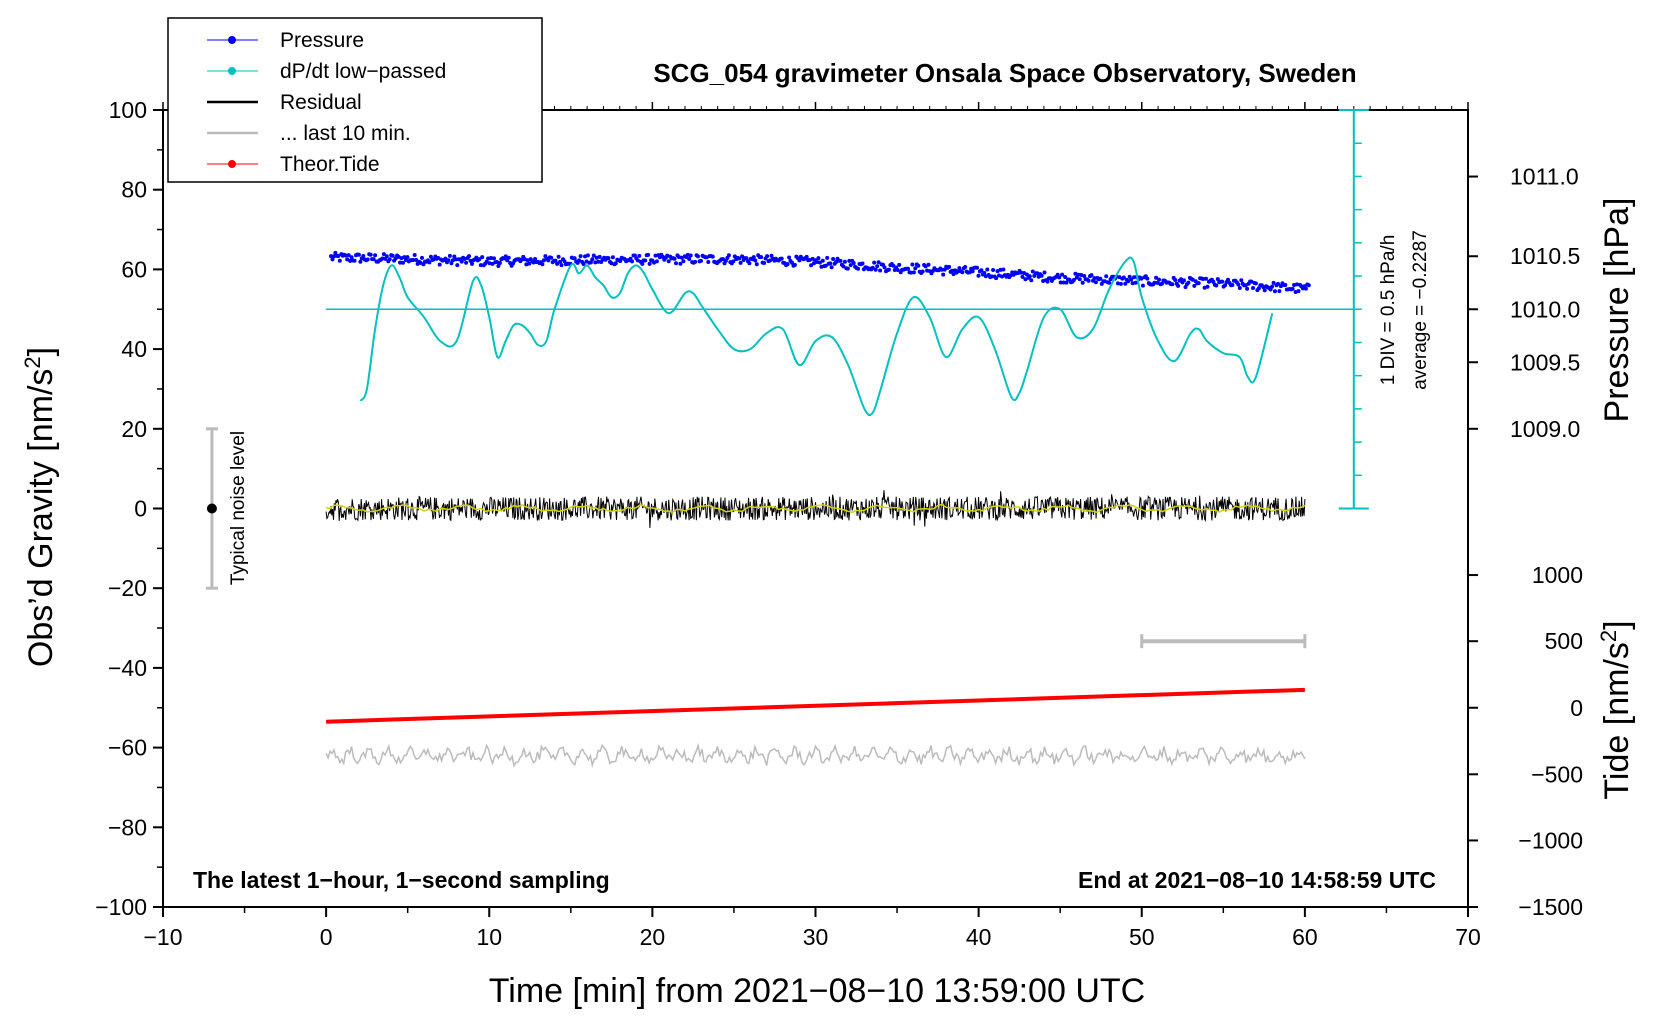 This screenshot has height=1020, width=1660. I want to click on residual-series, so click(815, 509).